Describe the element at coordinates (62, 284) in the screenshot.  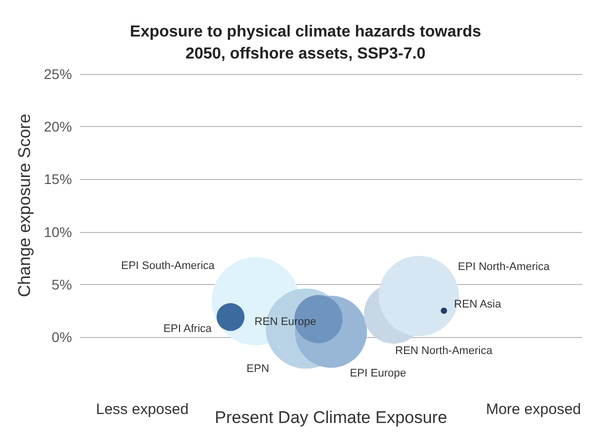
I see `y-tick-label: 5%` at that location.